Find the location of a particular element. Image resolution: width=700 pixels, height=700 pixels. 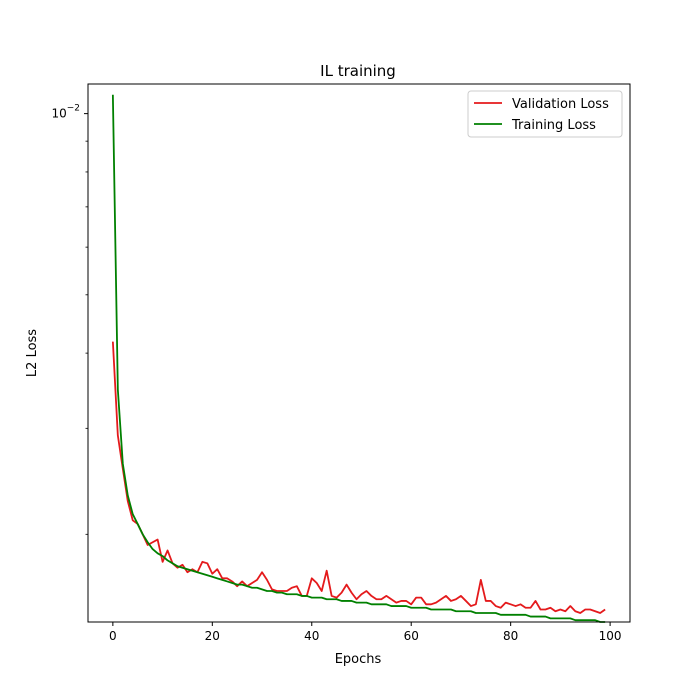

chart-title: IL training is located at coordinates (358, 71).